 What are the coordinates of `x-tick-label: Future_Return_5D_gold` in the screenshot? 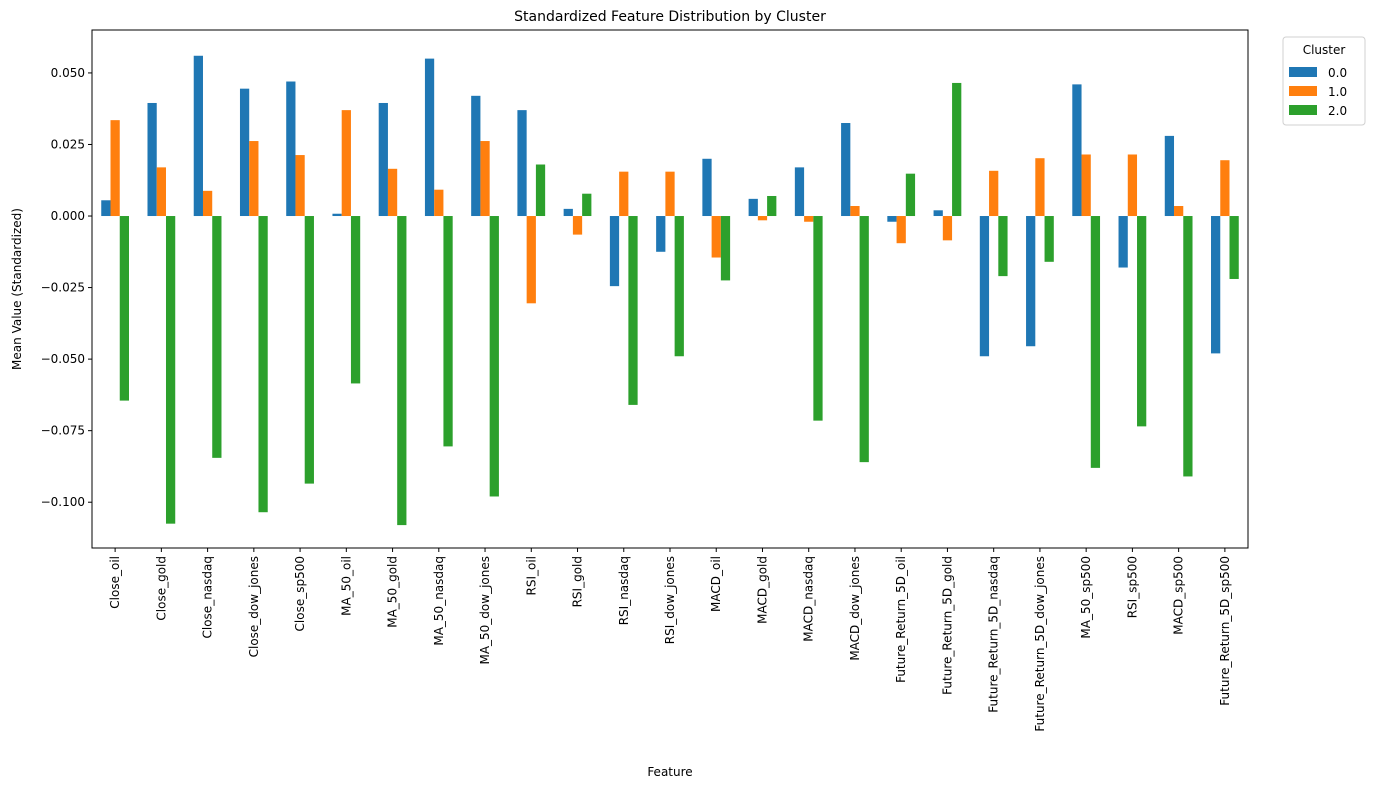 It's located at (947, 625).